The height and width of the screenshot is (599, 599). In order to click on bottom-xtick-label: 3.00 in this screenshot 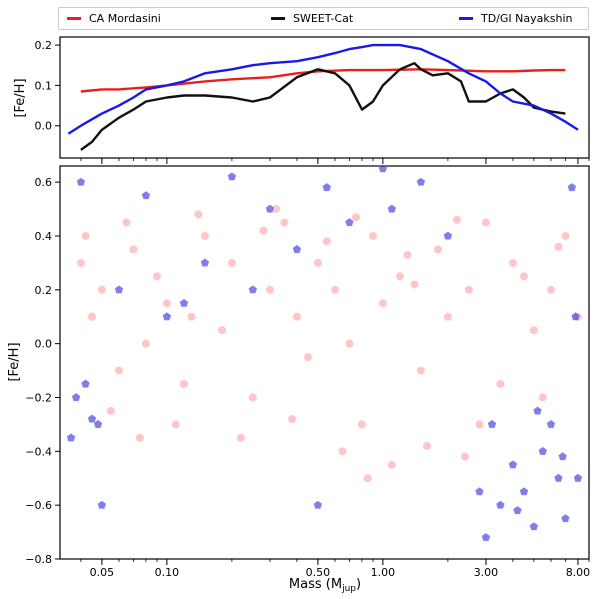, I will do `click(486, 572)`.